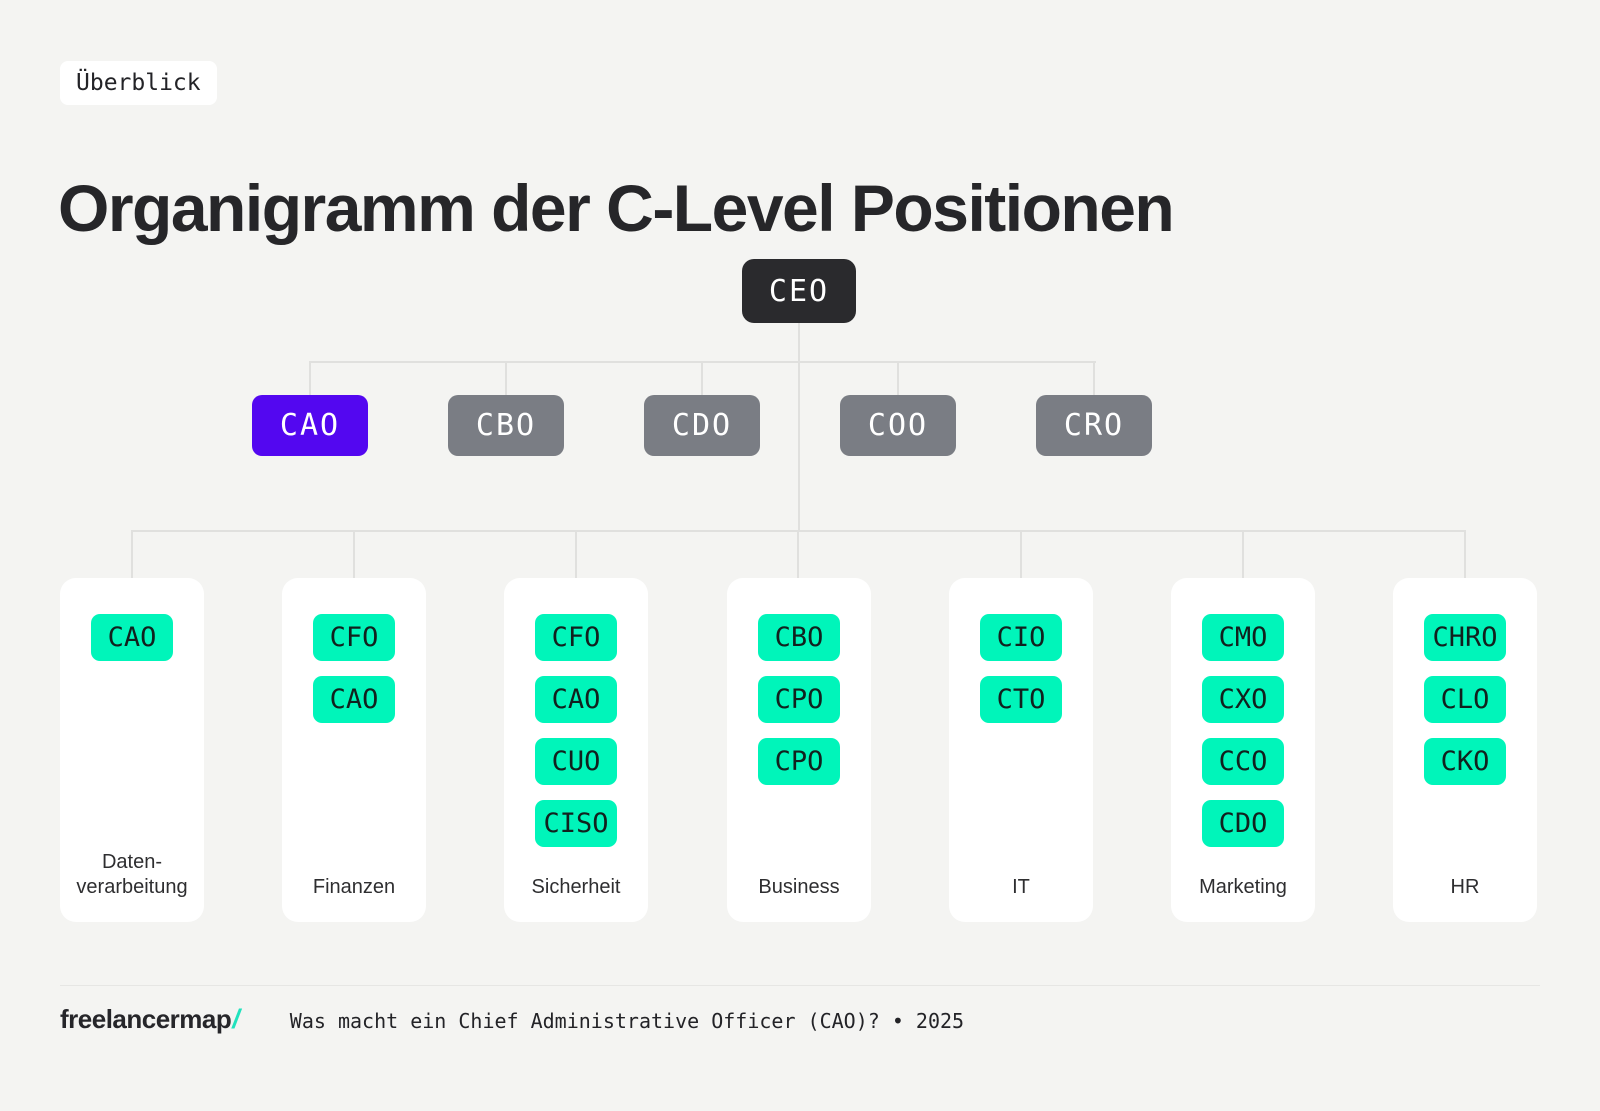 Image resolution: width=1600 pixels, height=1111 pixels. I want to click on brand-slash-icon: /, so click(236, 1019).